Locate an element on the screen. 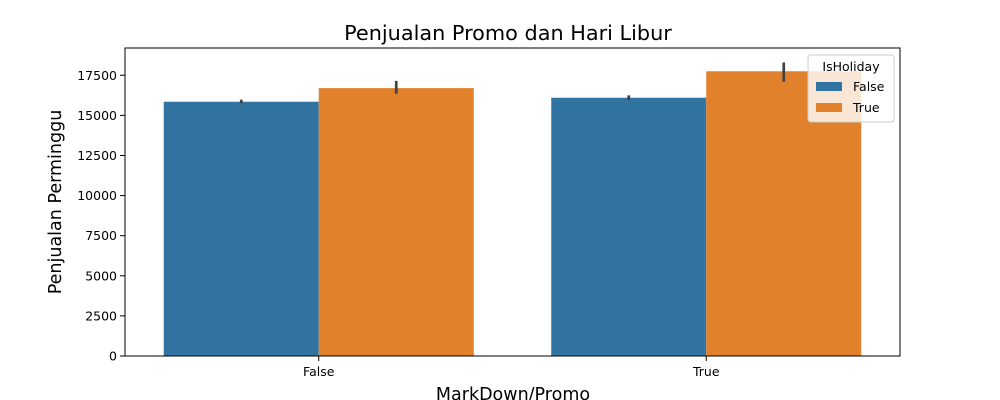 The image size is (1000, 400). bar-true-false is located at coordinates (396, 222).